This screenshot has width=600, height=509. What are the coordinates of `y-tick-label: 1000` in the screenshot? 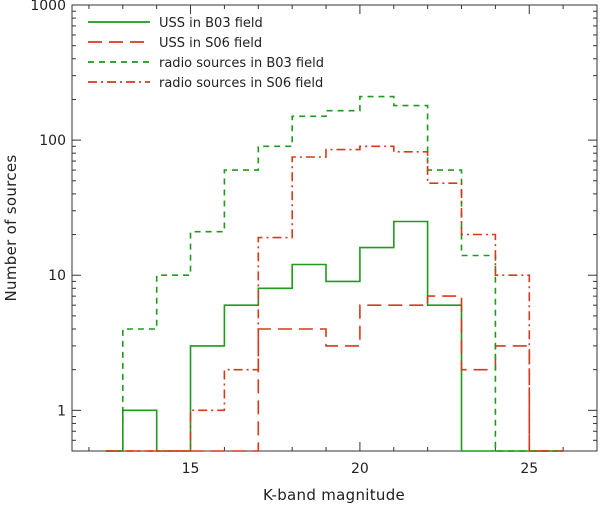 It's located at (48, 7).